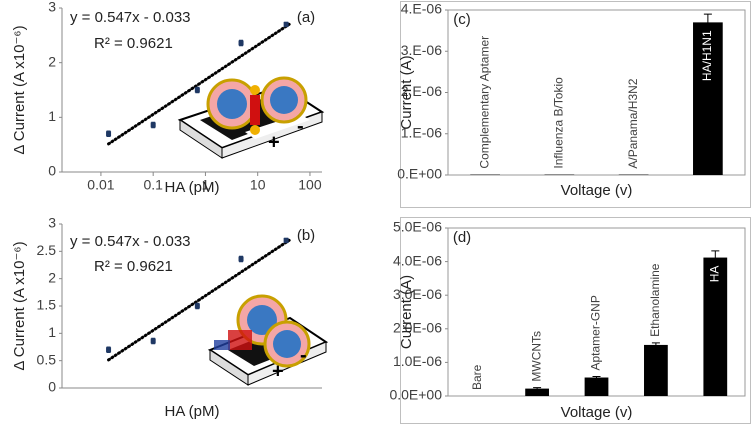 The image size is (753, 426). Describe the element at coordinates (306, 17) in the screenshot. I see `panel-label: (a)` at that location.